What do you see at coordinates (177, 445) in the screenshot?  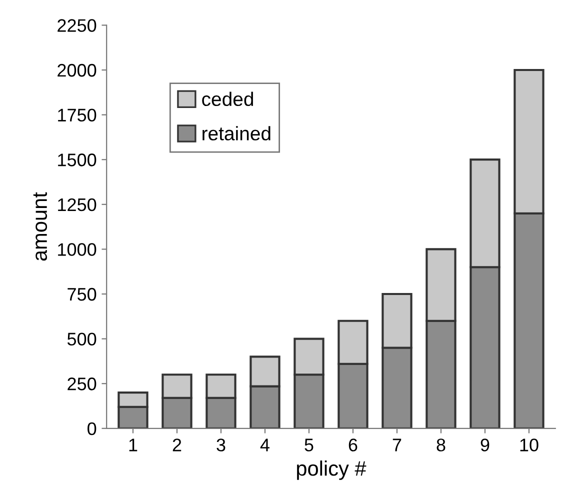 I see `x-tick-label: 2` at bounding box center [177, 445].